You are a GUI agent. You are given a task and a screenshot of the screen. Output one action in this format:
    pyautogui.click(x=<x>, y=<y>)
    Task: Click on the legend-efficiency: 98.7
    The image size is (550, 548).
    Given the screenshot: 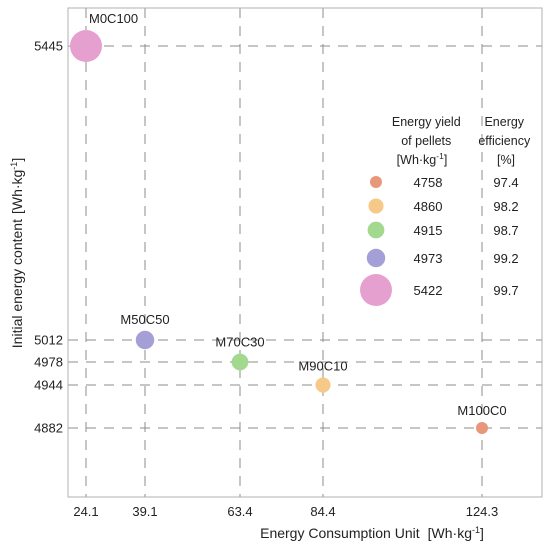 What is the action you would take?
    pyautogui.click(x=505, y=230)
    